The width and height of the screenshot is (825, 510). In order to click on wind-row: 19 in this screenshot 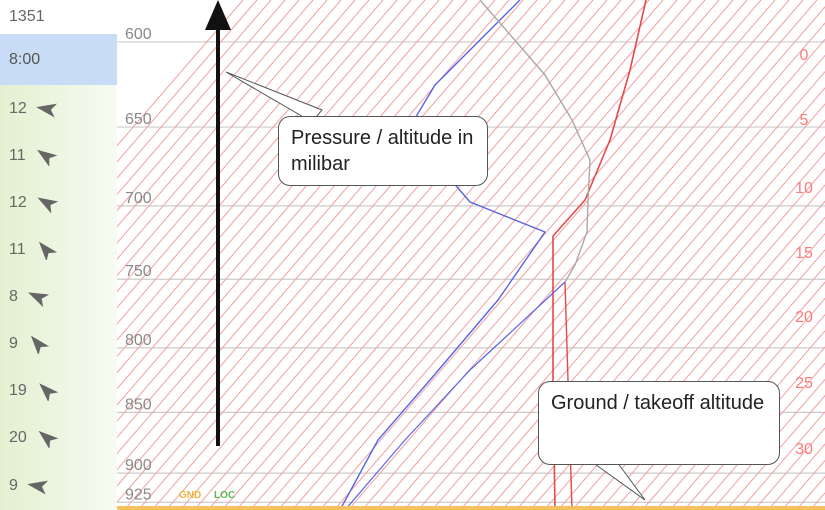, I will do `click(58, 390)`.